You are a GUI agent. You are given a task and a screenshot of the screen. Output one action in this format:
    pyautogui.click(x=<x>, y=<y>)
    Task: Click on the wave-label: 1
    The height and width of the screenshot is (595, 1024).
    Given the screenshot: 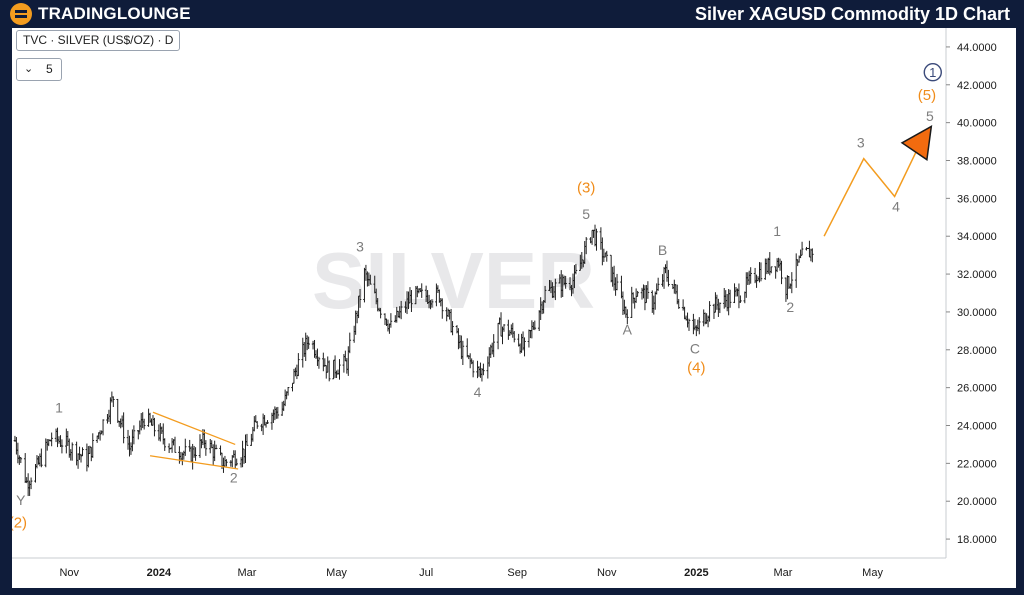 What is the action you would take?
    pyautogui.click(x=59, y=407)
    